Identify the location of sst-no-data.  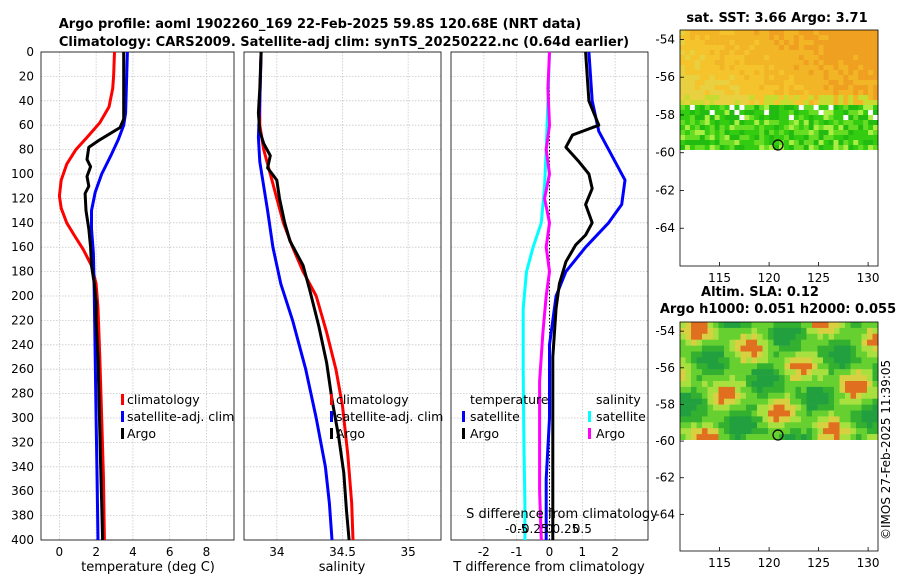
(779, 208).